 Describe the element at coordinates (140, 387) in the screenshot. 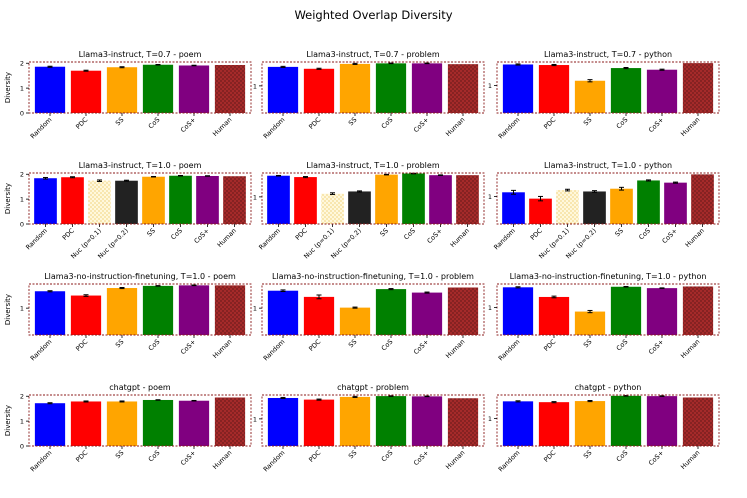

I see `subplot-title: chatgpt - poem` at that location.